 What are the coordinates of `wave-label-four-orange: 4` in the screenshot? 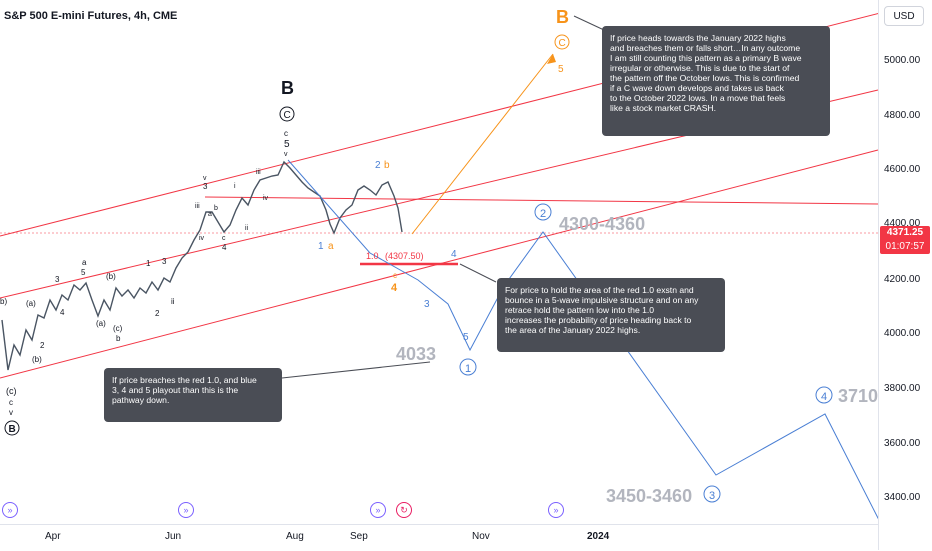 It's located at (394, 288).